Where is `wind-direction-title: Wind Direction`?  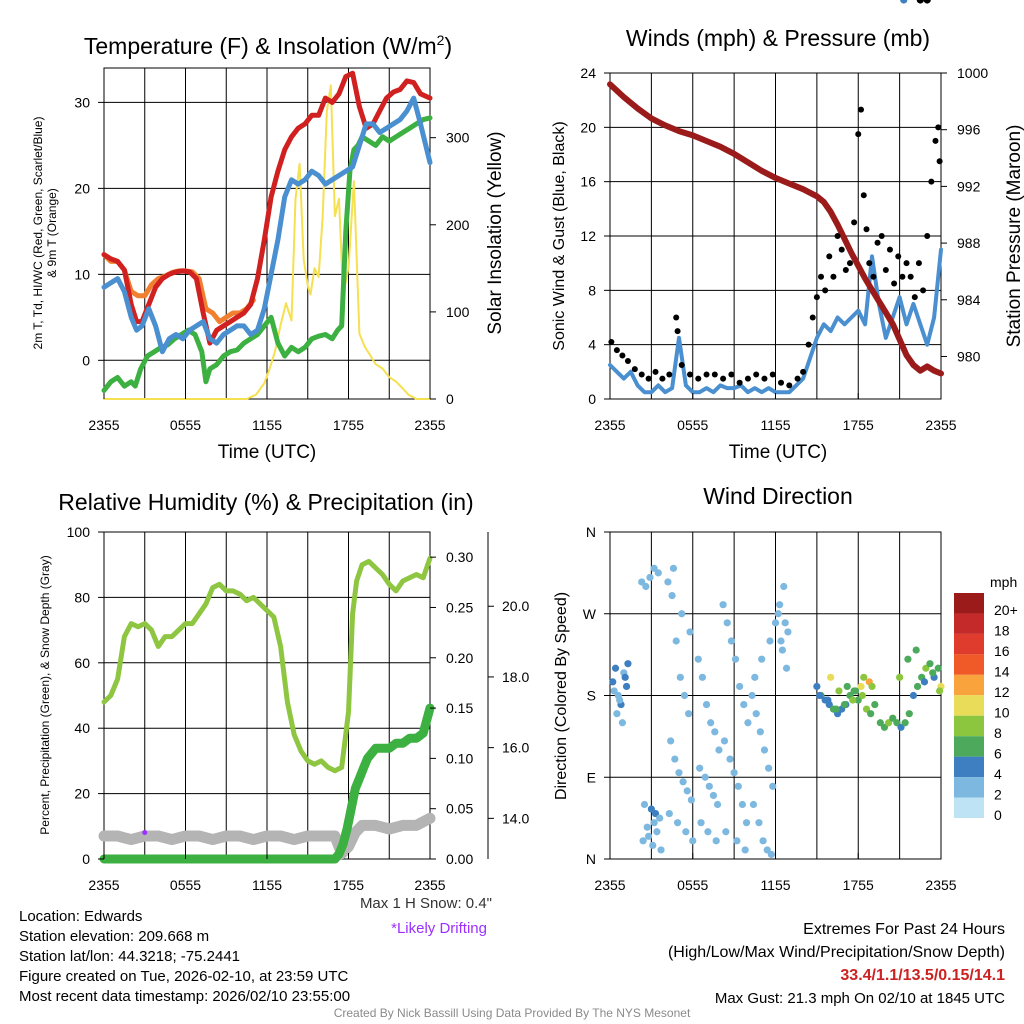
wind-direction-title: Wind Direction is located at coordinates (778, 496).